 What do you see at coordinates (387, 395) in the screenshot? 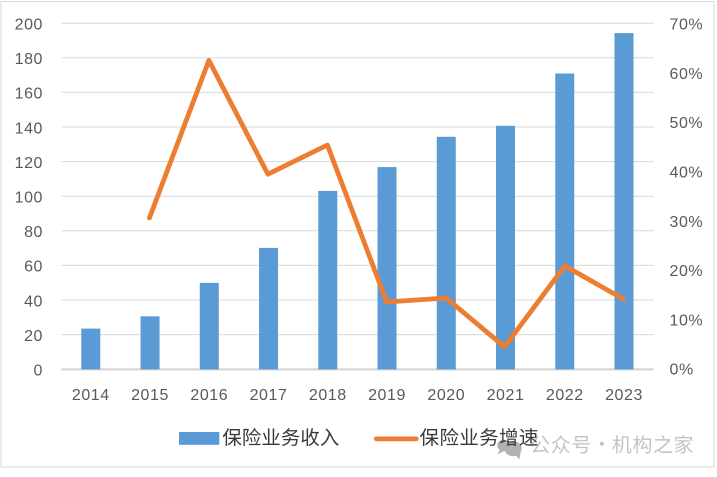
I see `svg-text: 2019` at bounding box center [387, 395].